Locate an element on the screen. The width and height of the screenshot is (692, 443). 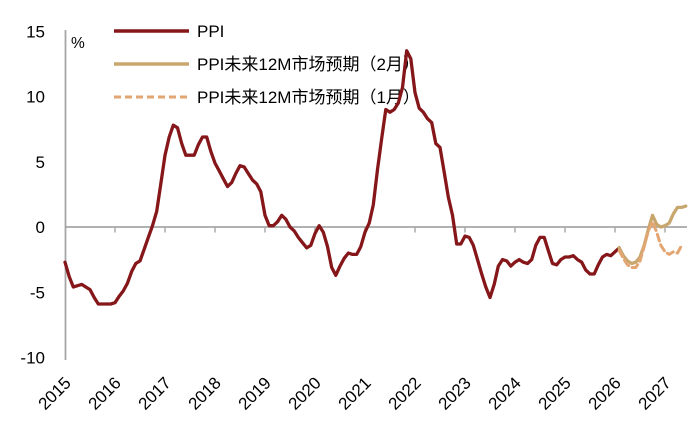
x-tick-label: 2025 is located at coordinates (555, 393).